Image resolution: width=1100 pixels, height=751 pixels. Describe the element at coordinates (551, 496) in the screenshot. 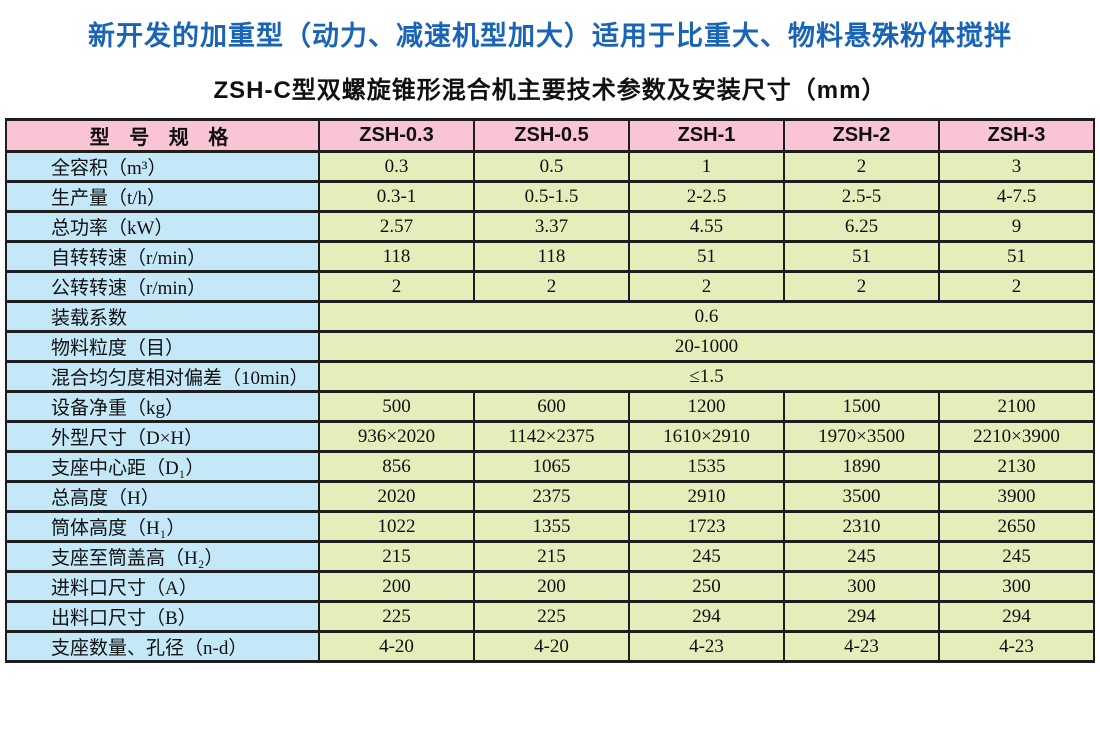

I see `cell-value: 2375` at that location.